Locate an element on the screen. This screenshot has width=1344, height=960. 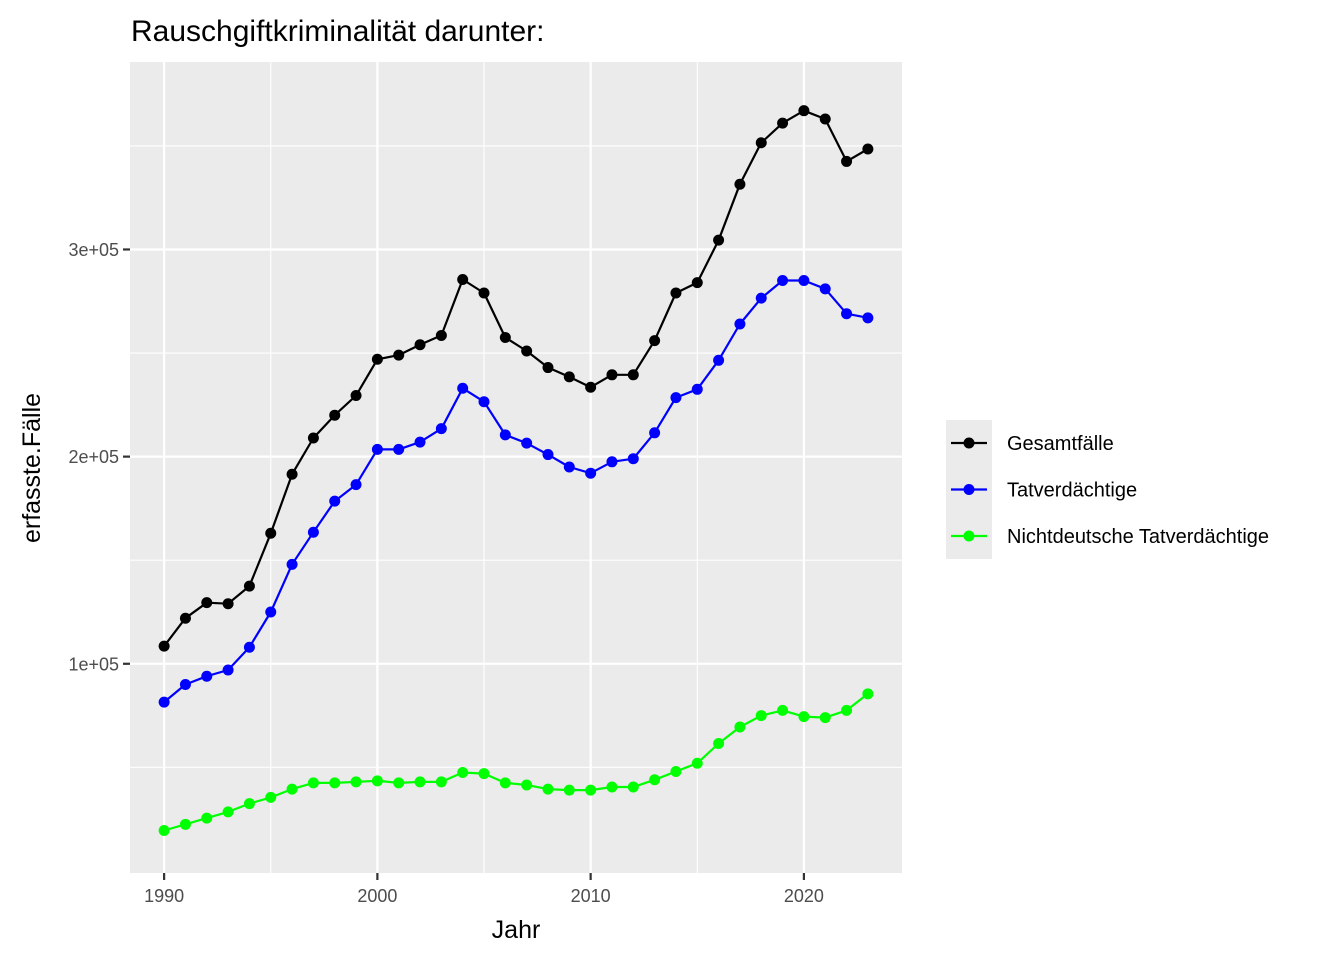
legend-label: Nichtdeutsche Tatverdächtige is located at coordinates (1138, 537).